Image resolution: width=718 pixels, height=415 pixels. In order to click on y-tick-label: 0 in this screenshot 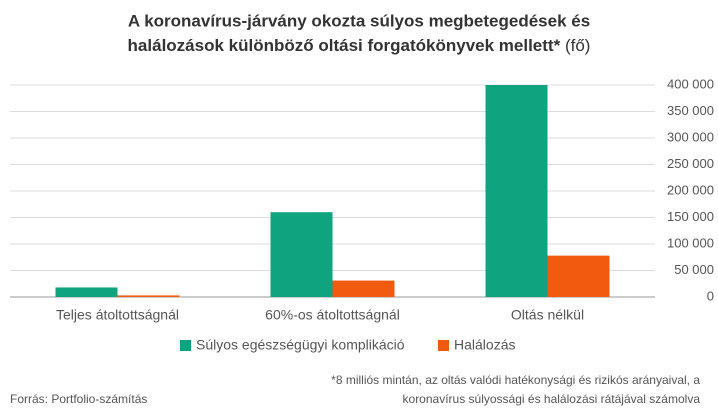, I will do `click(710, 295)`.